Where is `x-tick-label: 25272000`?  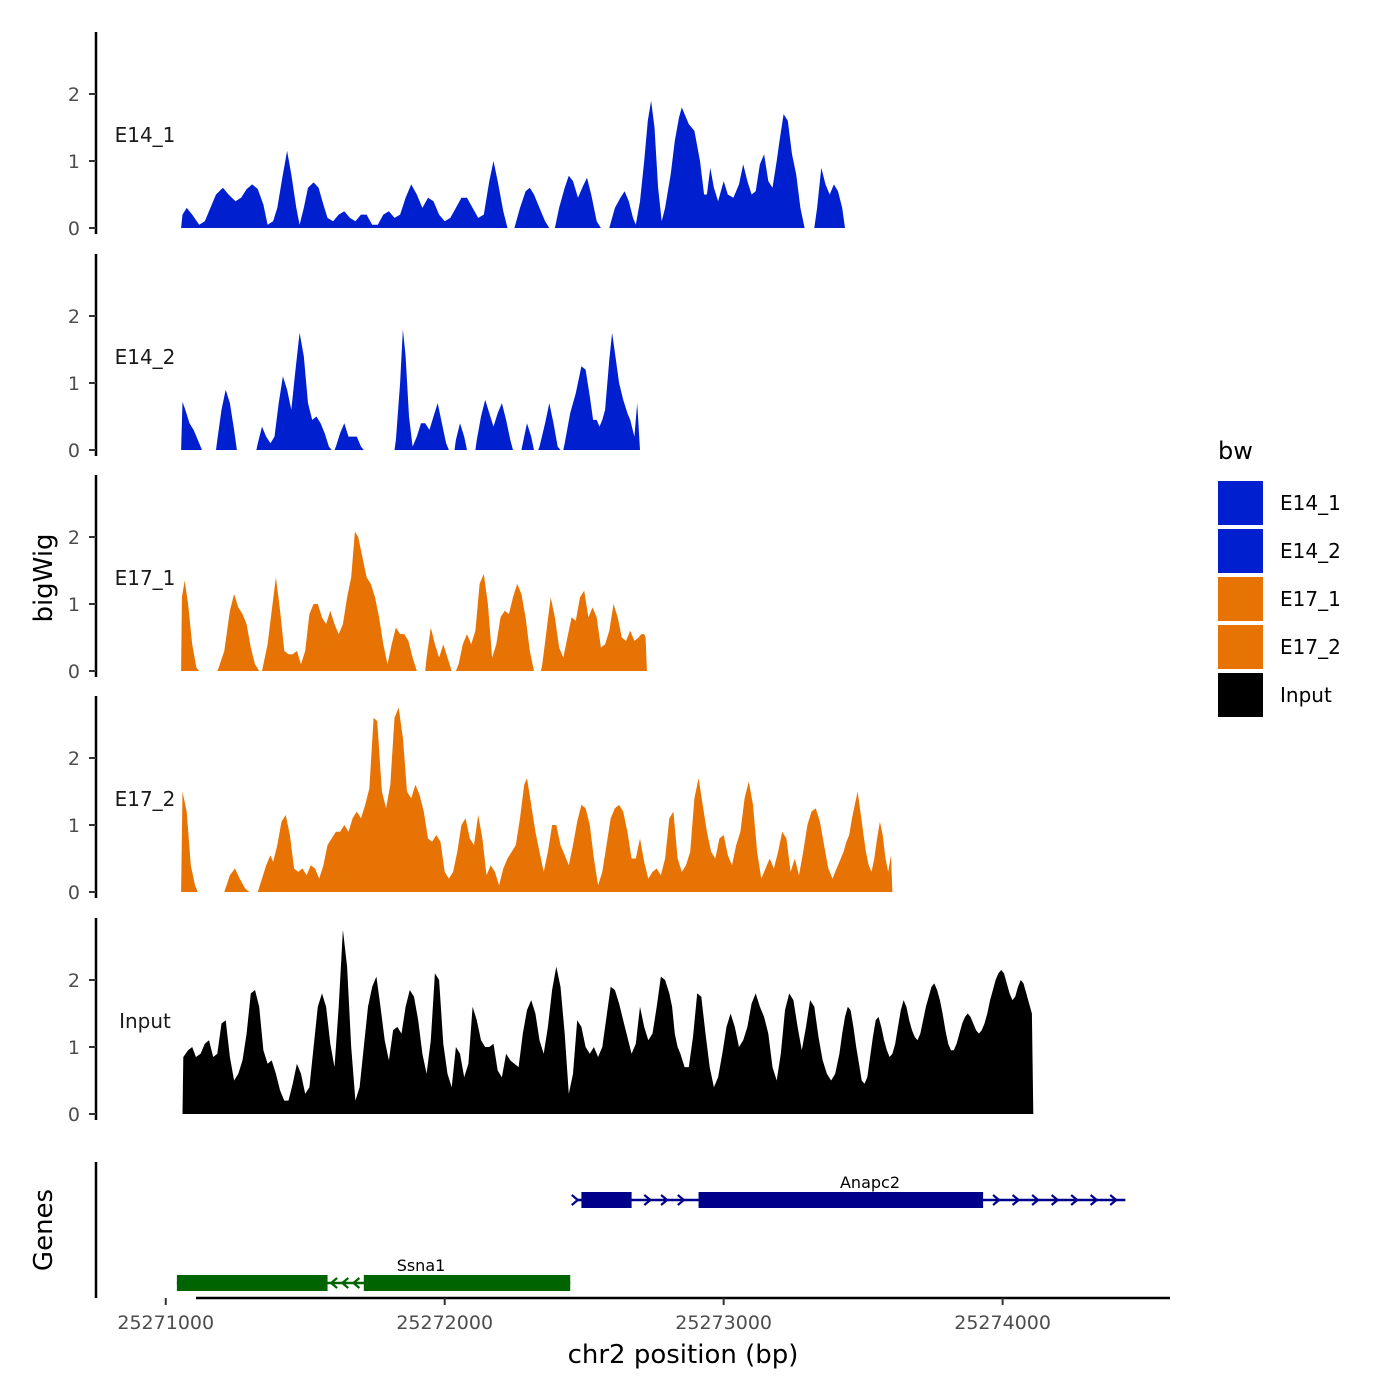 x-tick-label: 25272000 is located at coordinates (444, 1323).